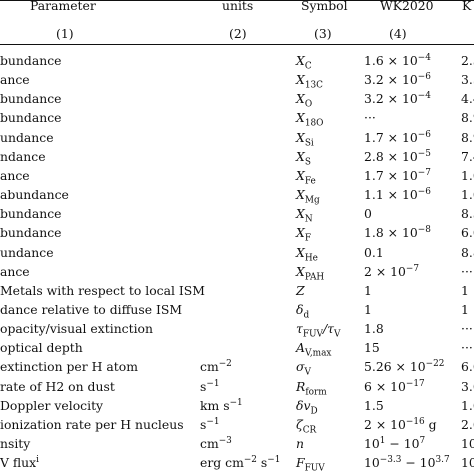  What do you see at coordinates (307, 253) in the screenshot?
I see `table-row-11-symbol: XHe` at bounding box center [307, 253].